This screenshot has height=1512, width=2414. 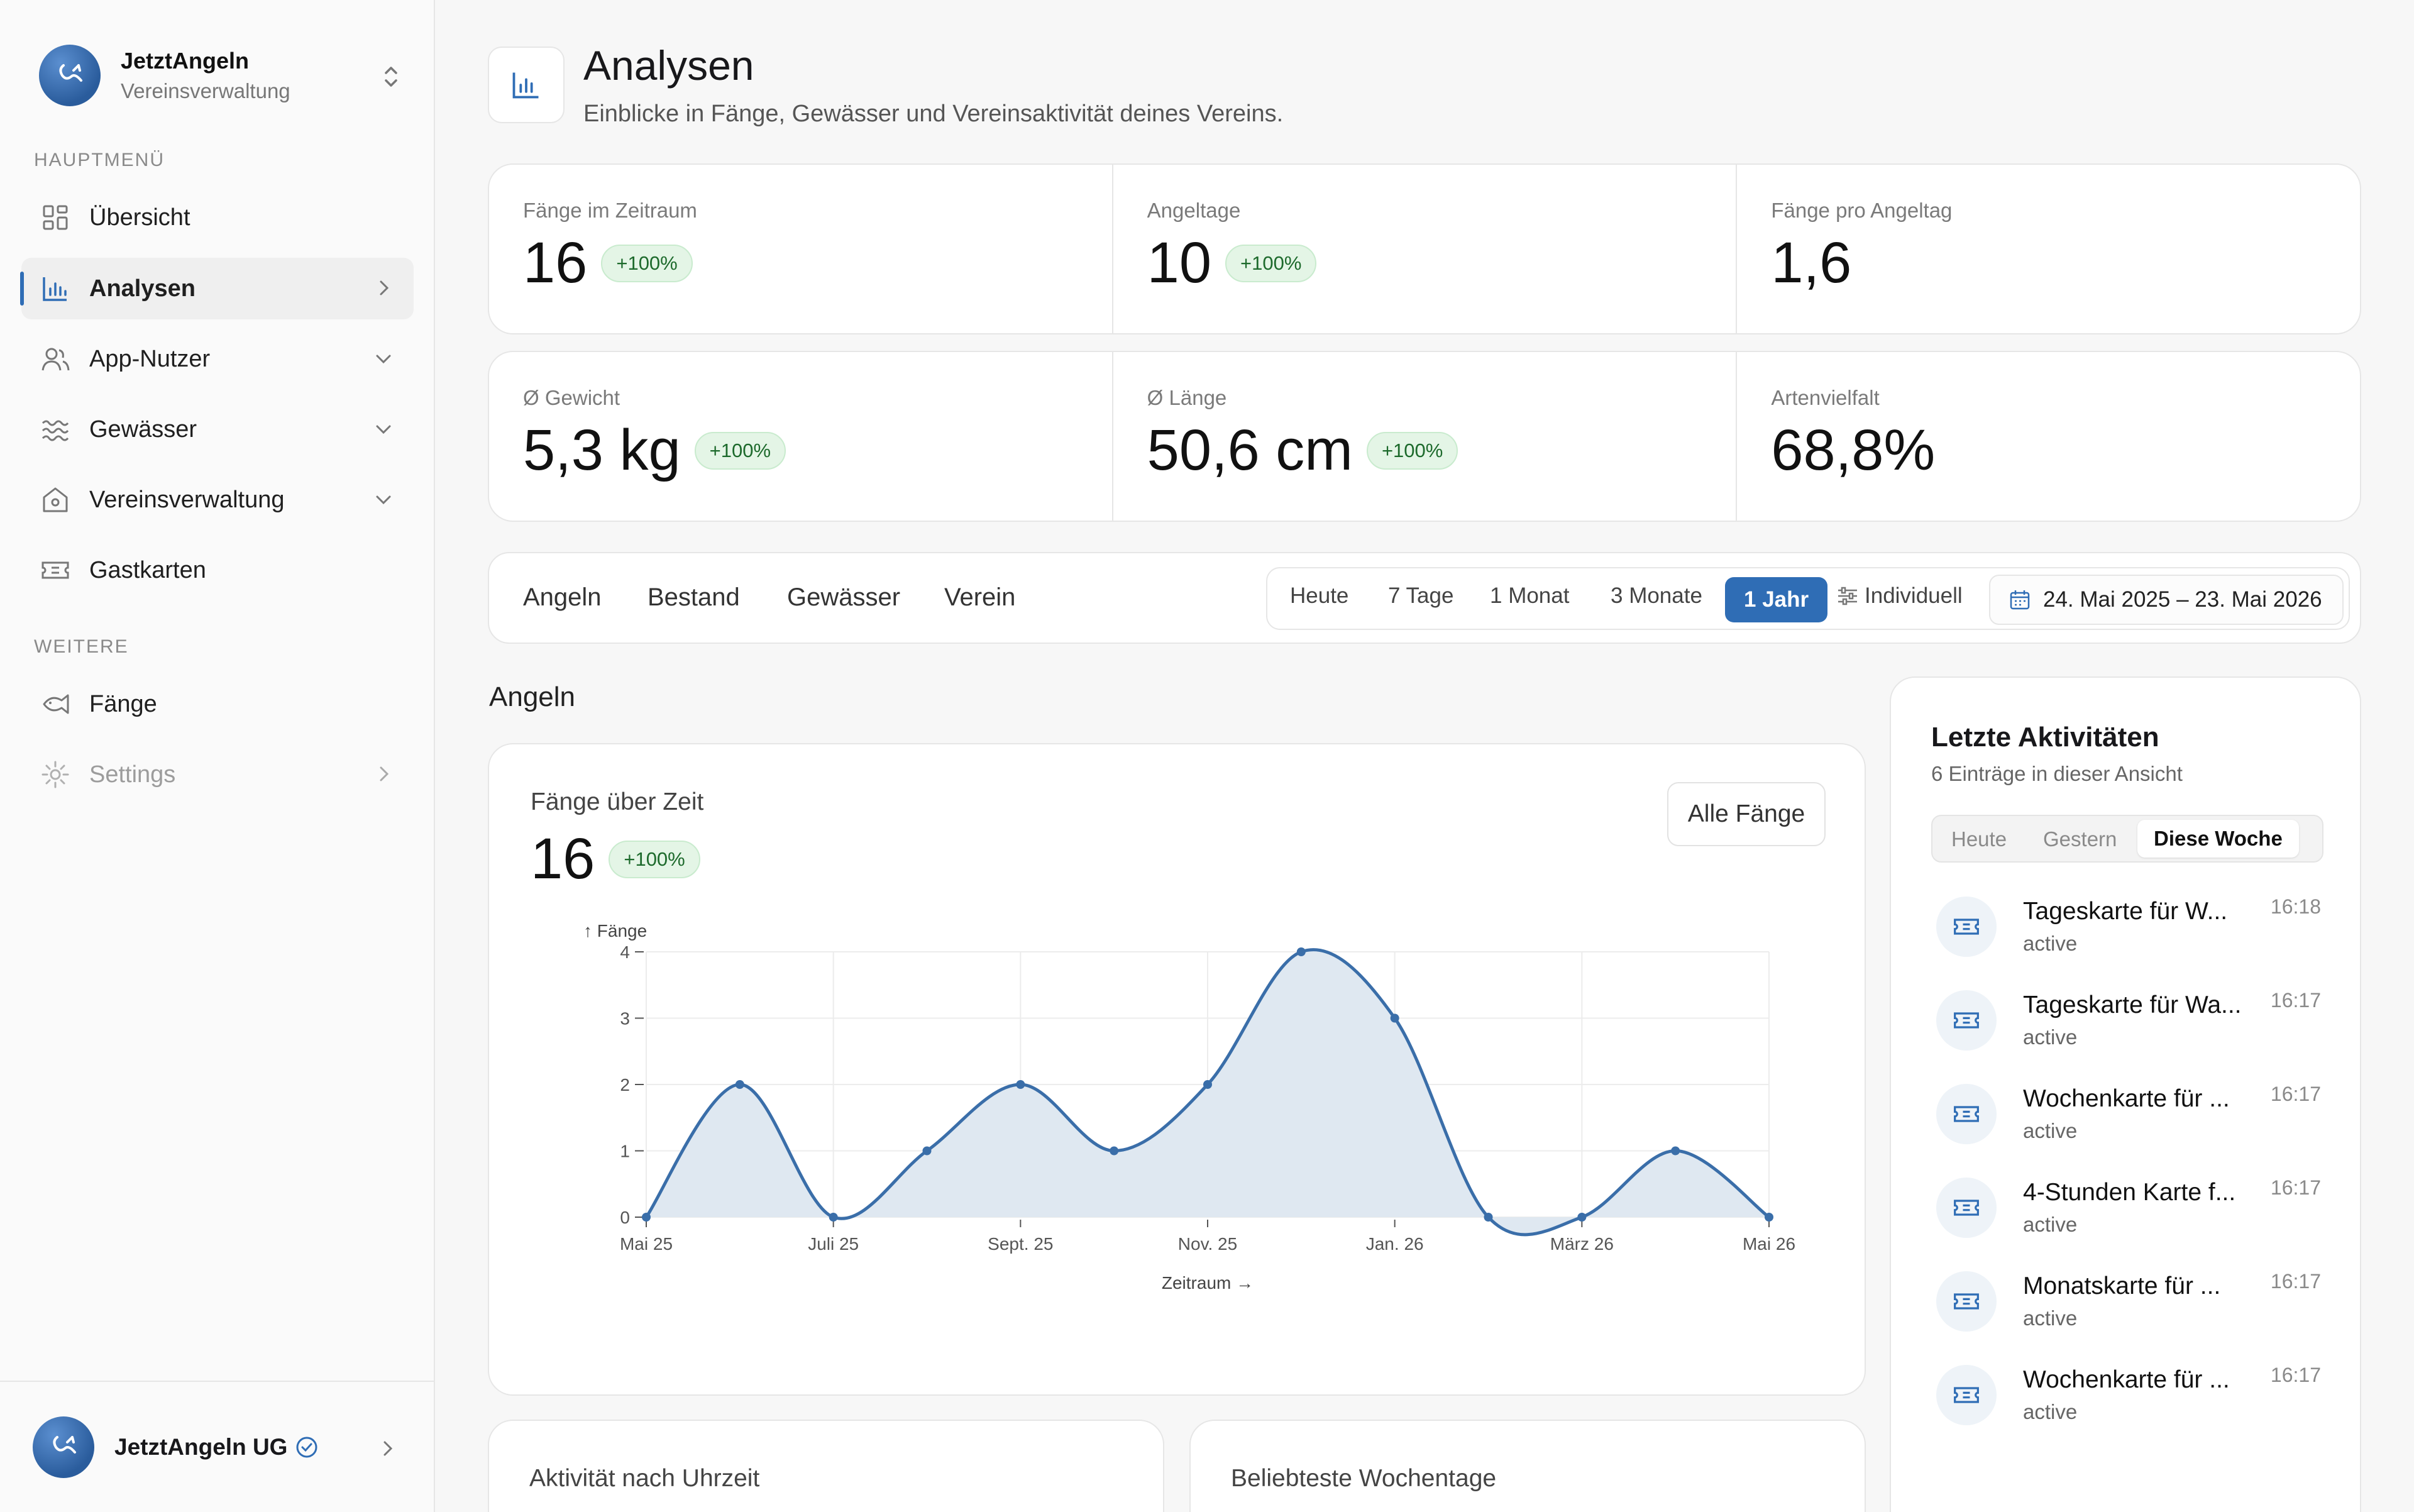 I want to click on tab-bestand: Bestand, so click(x=694, y=597).